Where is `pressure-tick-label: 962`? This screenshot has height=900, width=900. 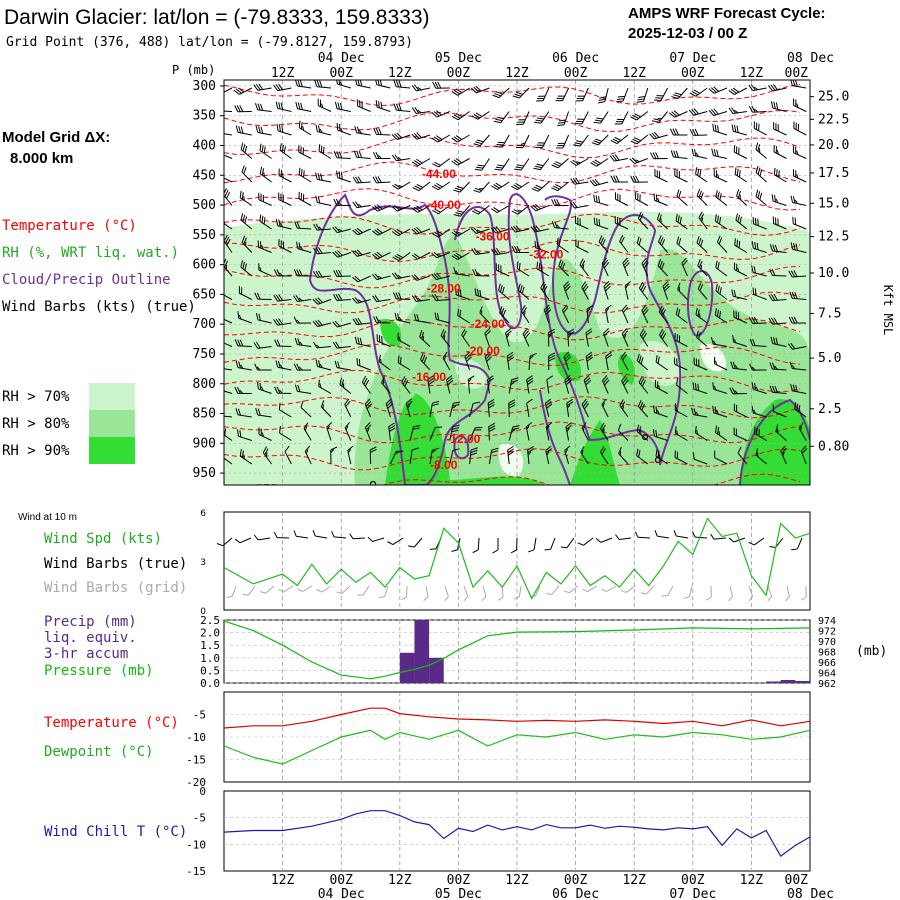 pressure-tick-label: 962 is located at coordinates (827, 684).